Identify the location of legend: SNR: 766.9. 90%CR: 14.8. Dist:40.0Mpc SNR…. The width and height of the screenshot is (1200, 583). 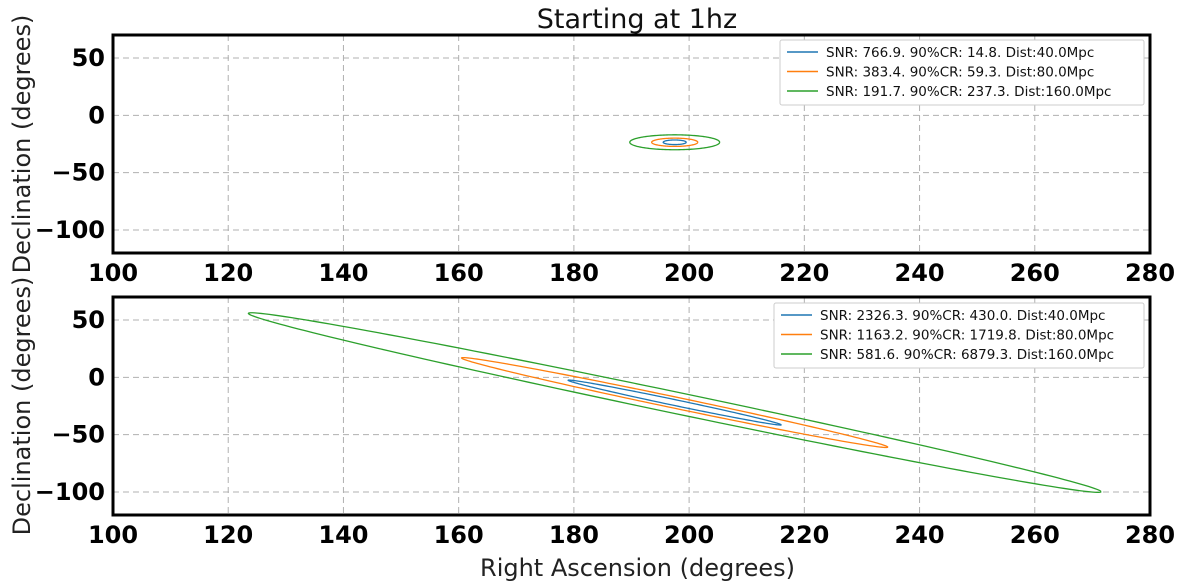
(962, 72).